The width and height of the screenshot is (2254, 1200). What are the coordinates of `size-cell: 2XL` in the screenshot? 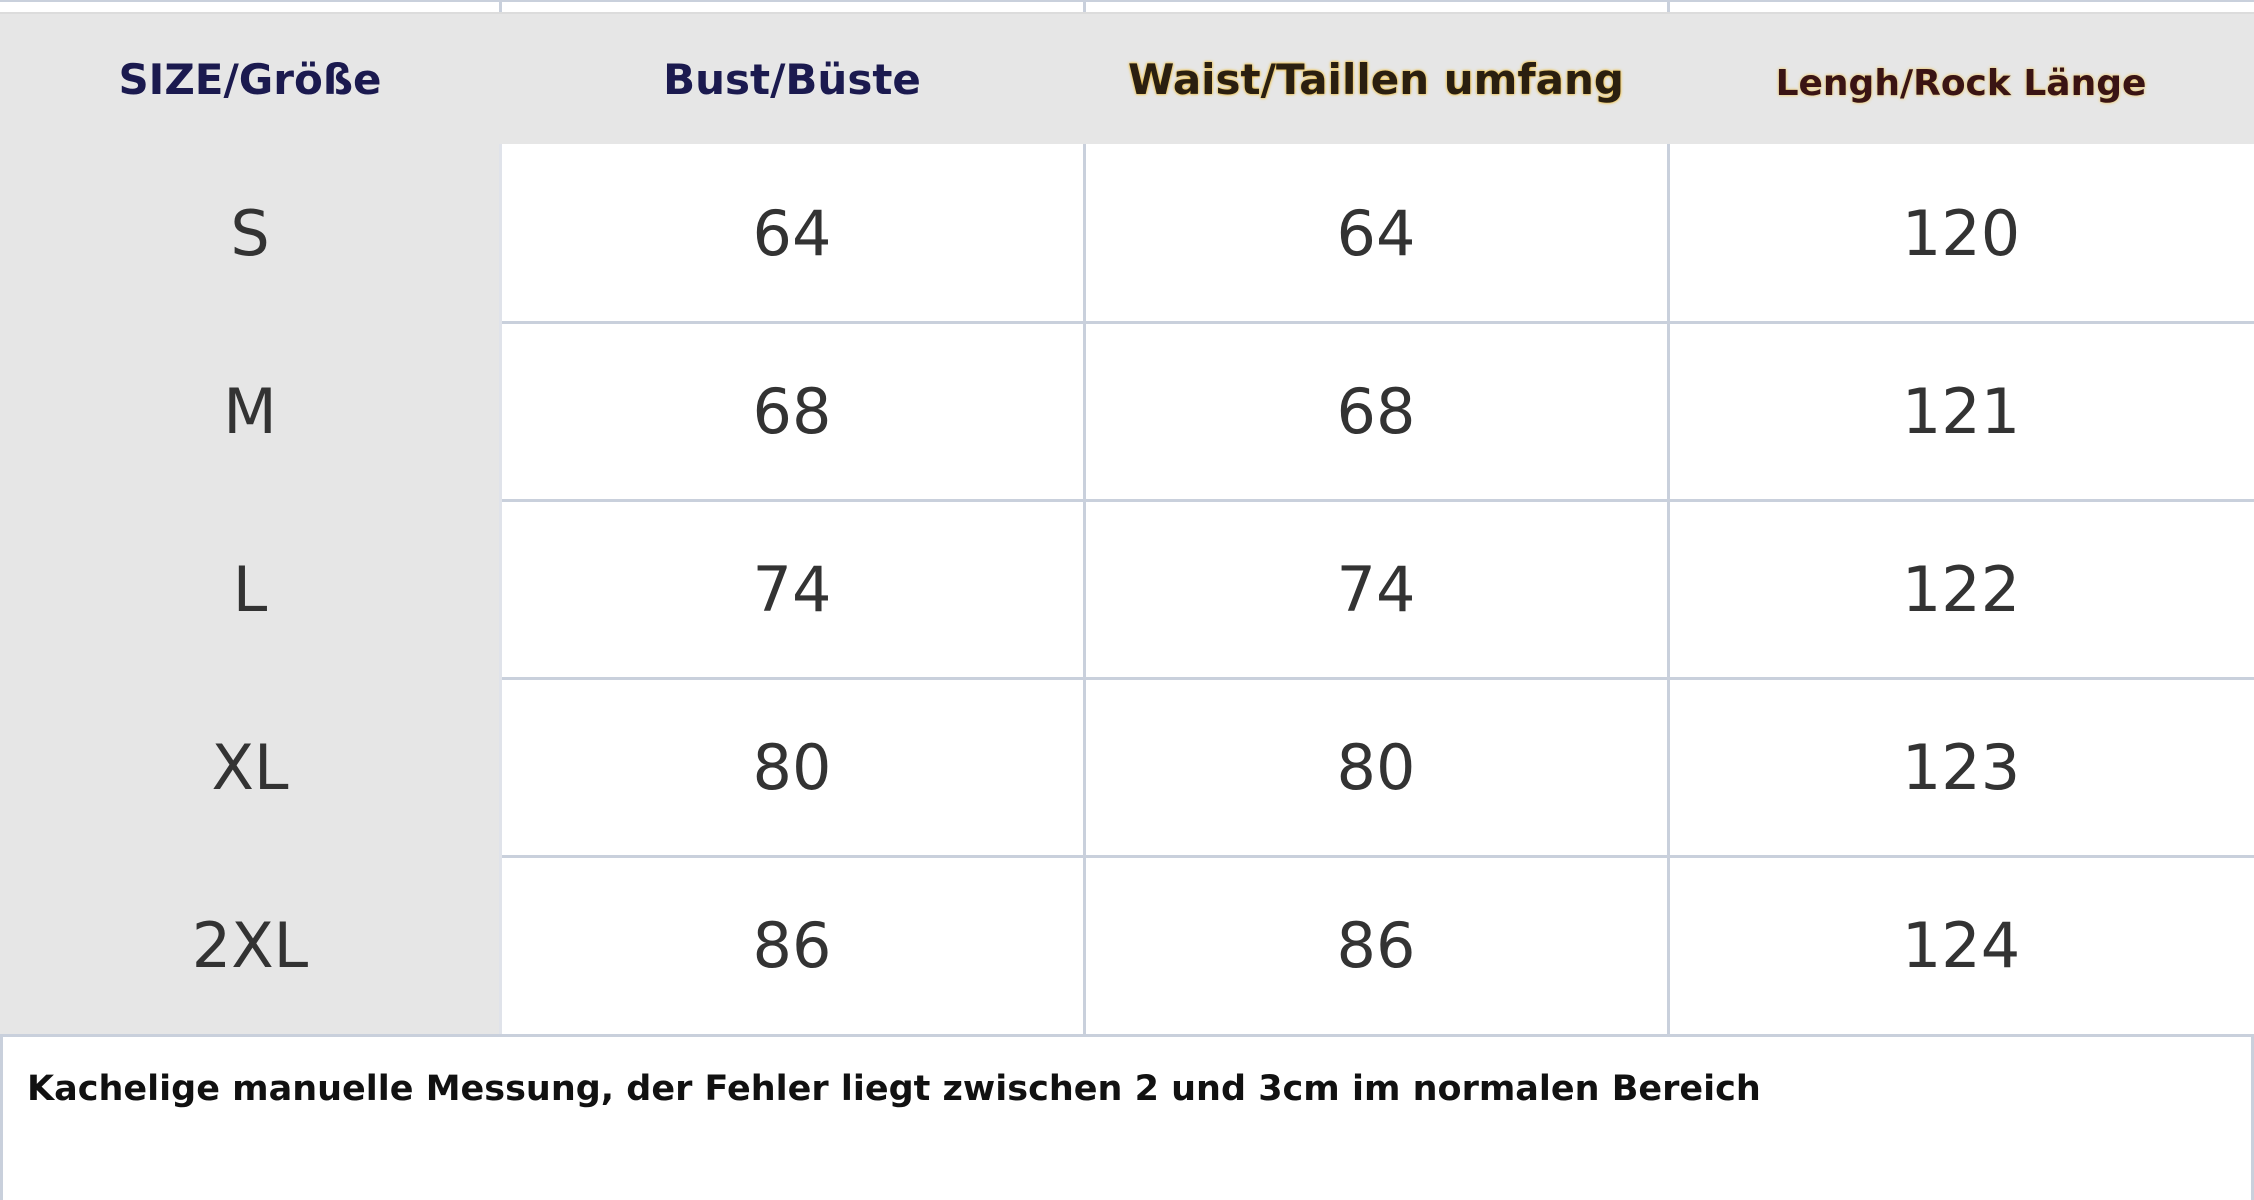 It's located at (250, 945).